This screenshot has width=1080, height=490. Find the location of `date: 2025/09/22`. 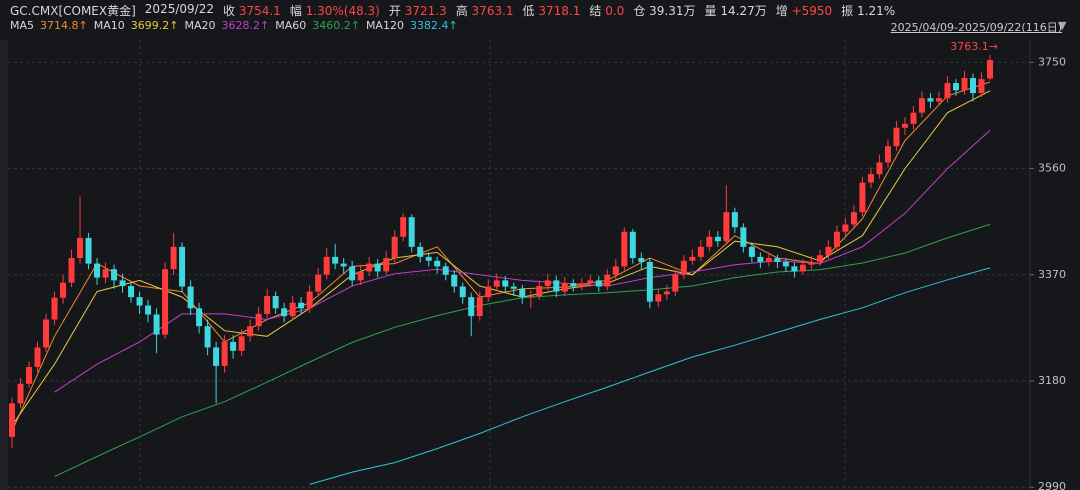

date: 2025/09/22 is located at coordinates (179, 9).